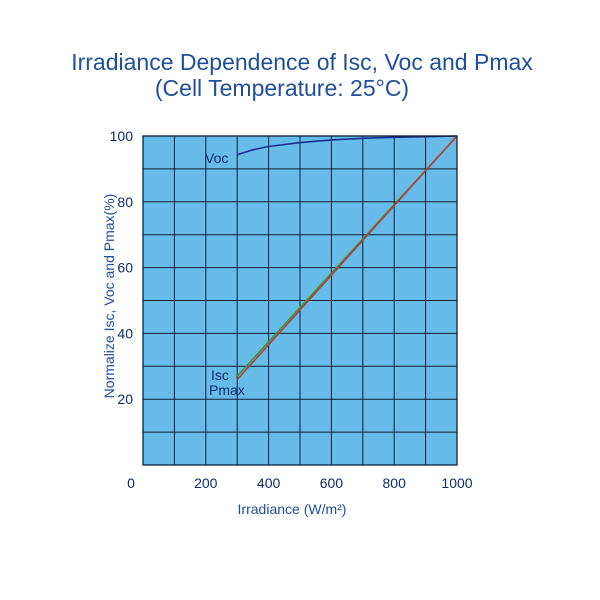  What do you see at coordinates (125, 333) in the screenshot?
I see `y-tick-label: 40` at bounding box center [125, 333].